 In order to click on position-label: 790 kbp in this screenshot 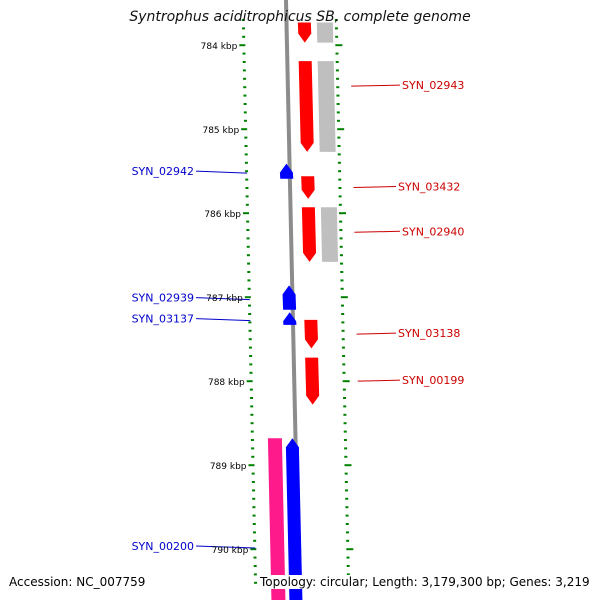, I will do `click(230, 551)`.